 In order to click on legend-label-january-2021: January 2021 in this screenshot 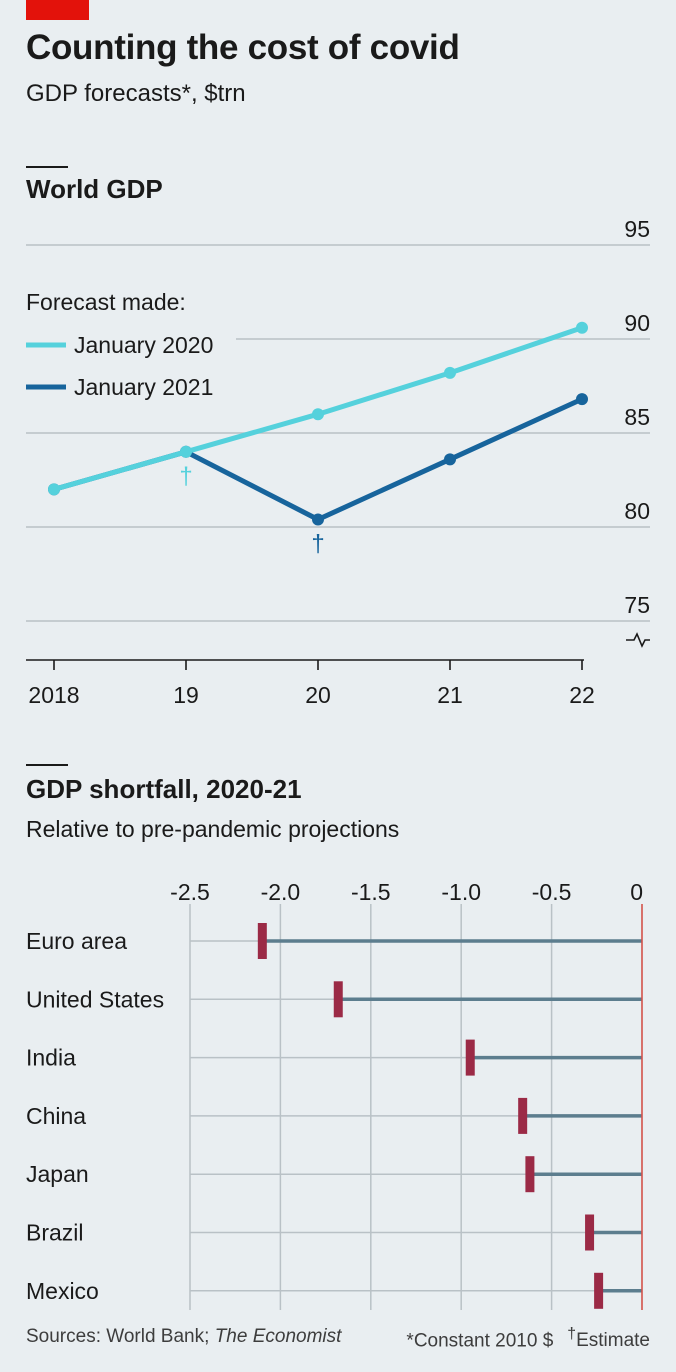, I will do `click(143, 387)`.